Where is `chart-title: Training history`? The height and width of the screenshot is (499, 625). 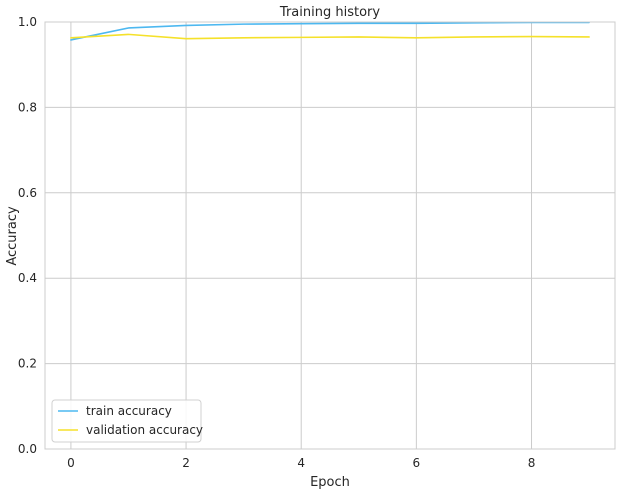 chart-title: Training history is located at coordinates (329, 12).